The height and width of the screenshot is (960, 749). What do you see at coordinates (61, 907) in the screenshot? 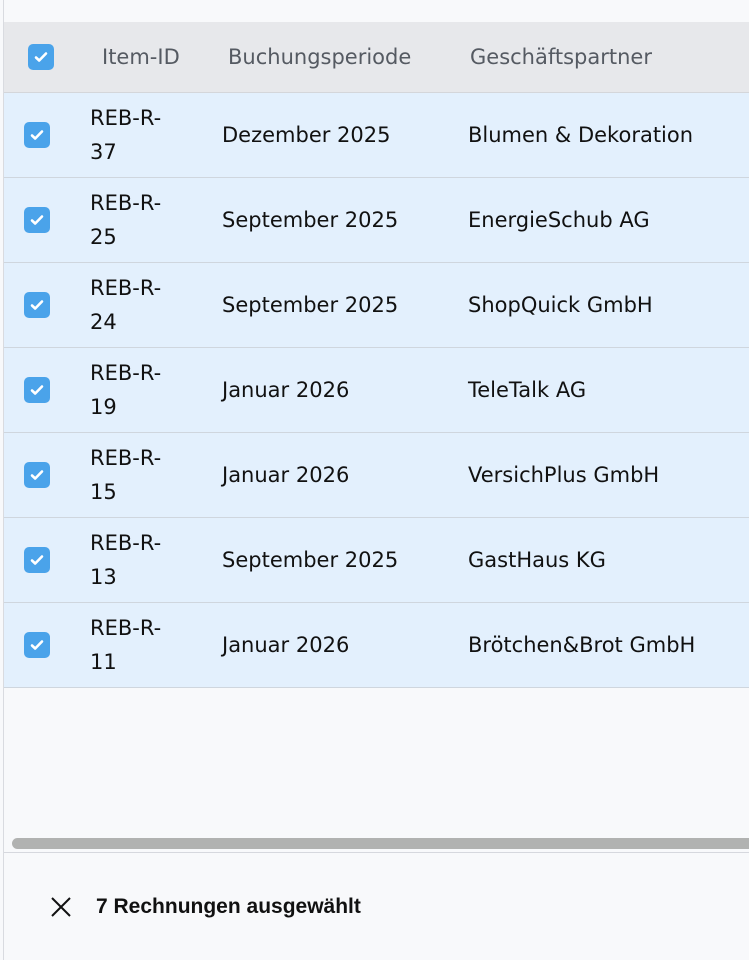
I see `close-icon` at bounding box center [61, 907].